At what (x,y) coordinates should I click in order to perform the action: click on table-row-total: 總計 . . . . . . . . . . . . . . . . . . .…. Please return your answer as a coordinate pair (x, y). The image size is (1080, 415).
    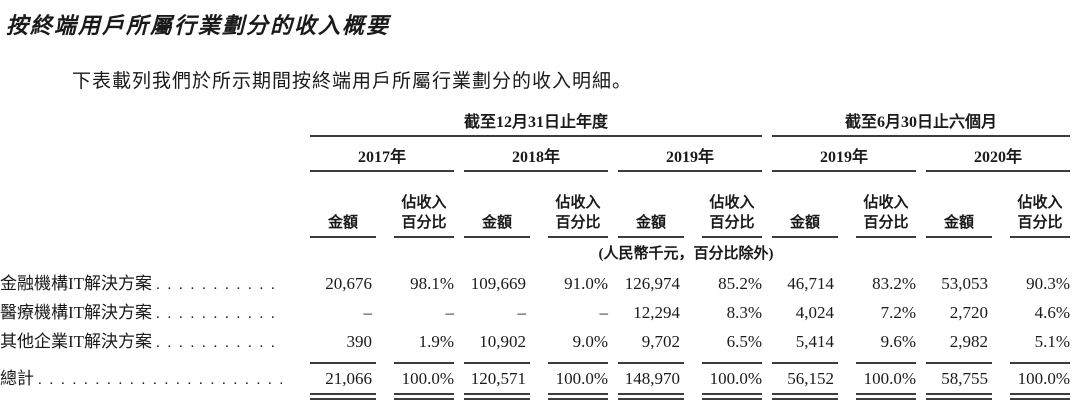
    Looking at the image, I should click on (540, 370).